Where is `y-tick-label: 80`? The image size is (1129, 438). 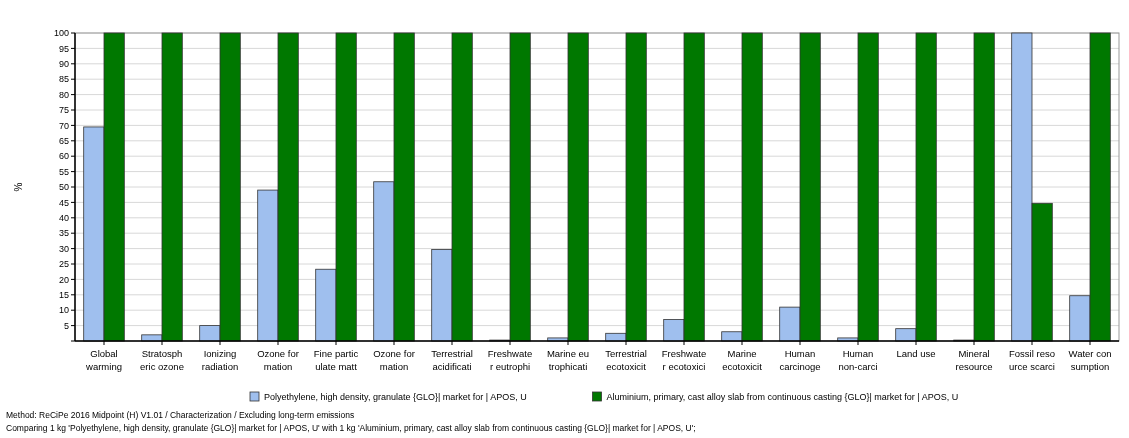
y-tick-label: 80 is located at coordinates (63, 94).